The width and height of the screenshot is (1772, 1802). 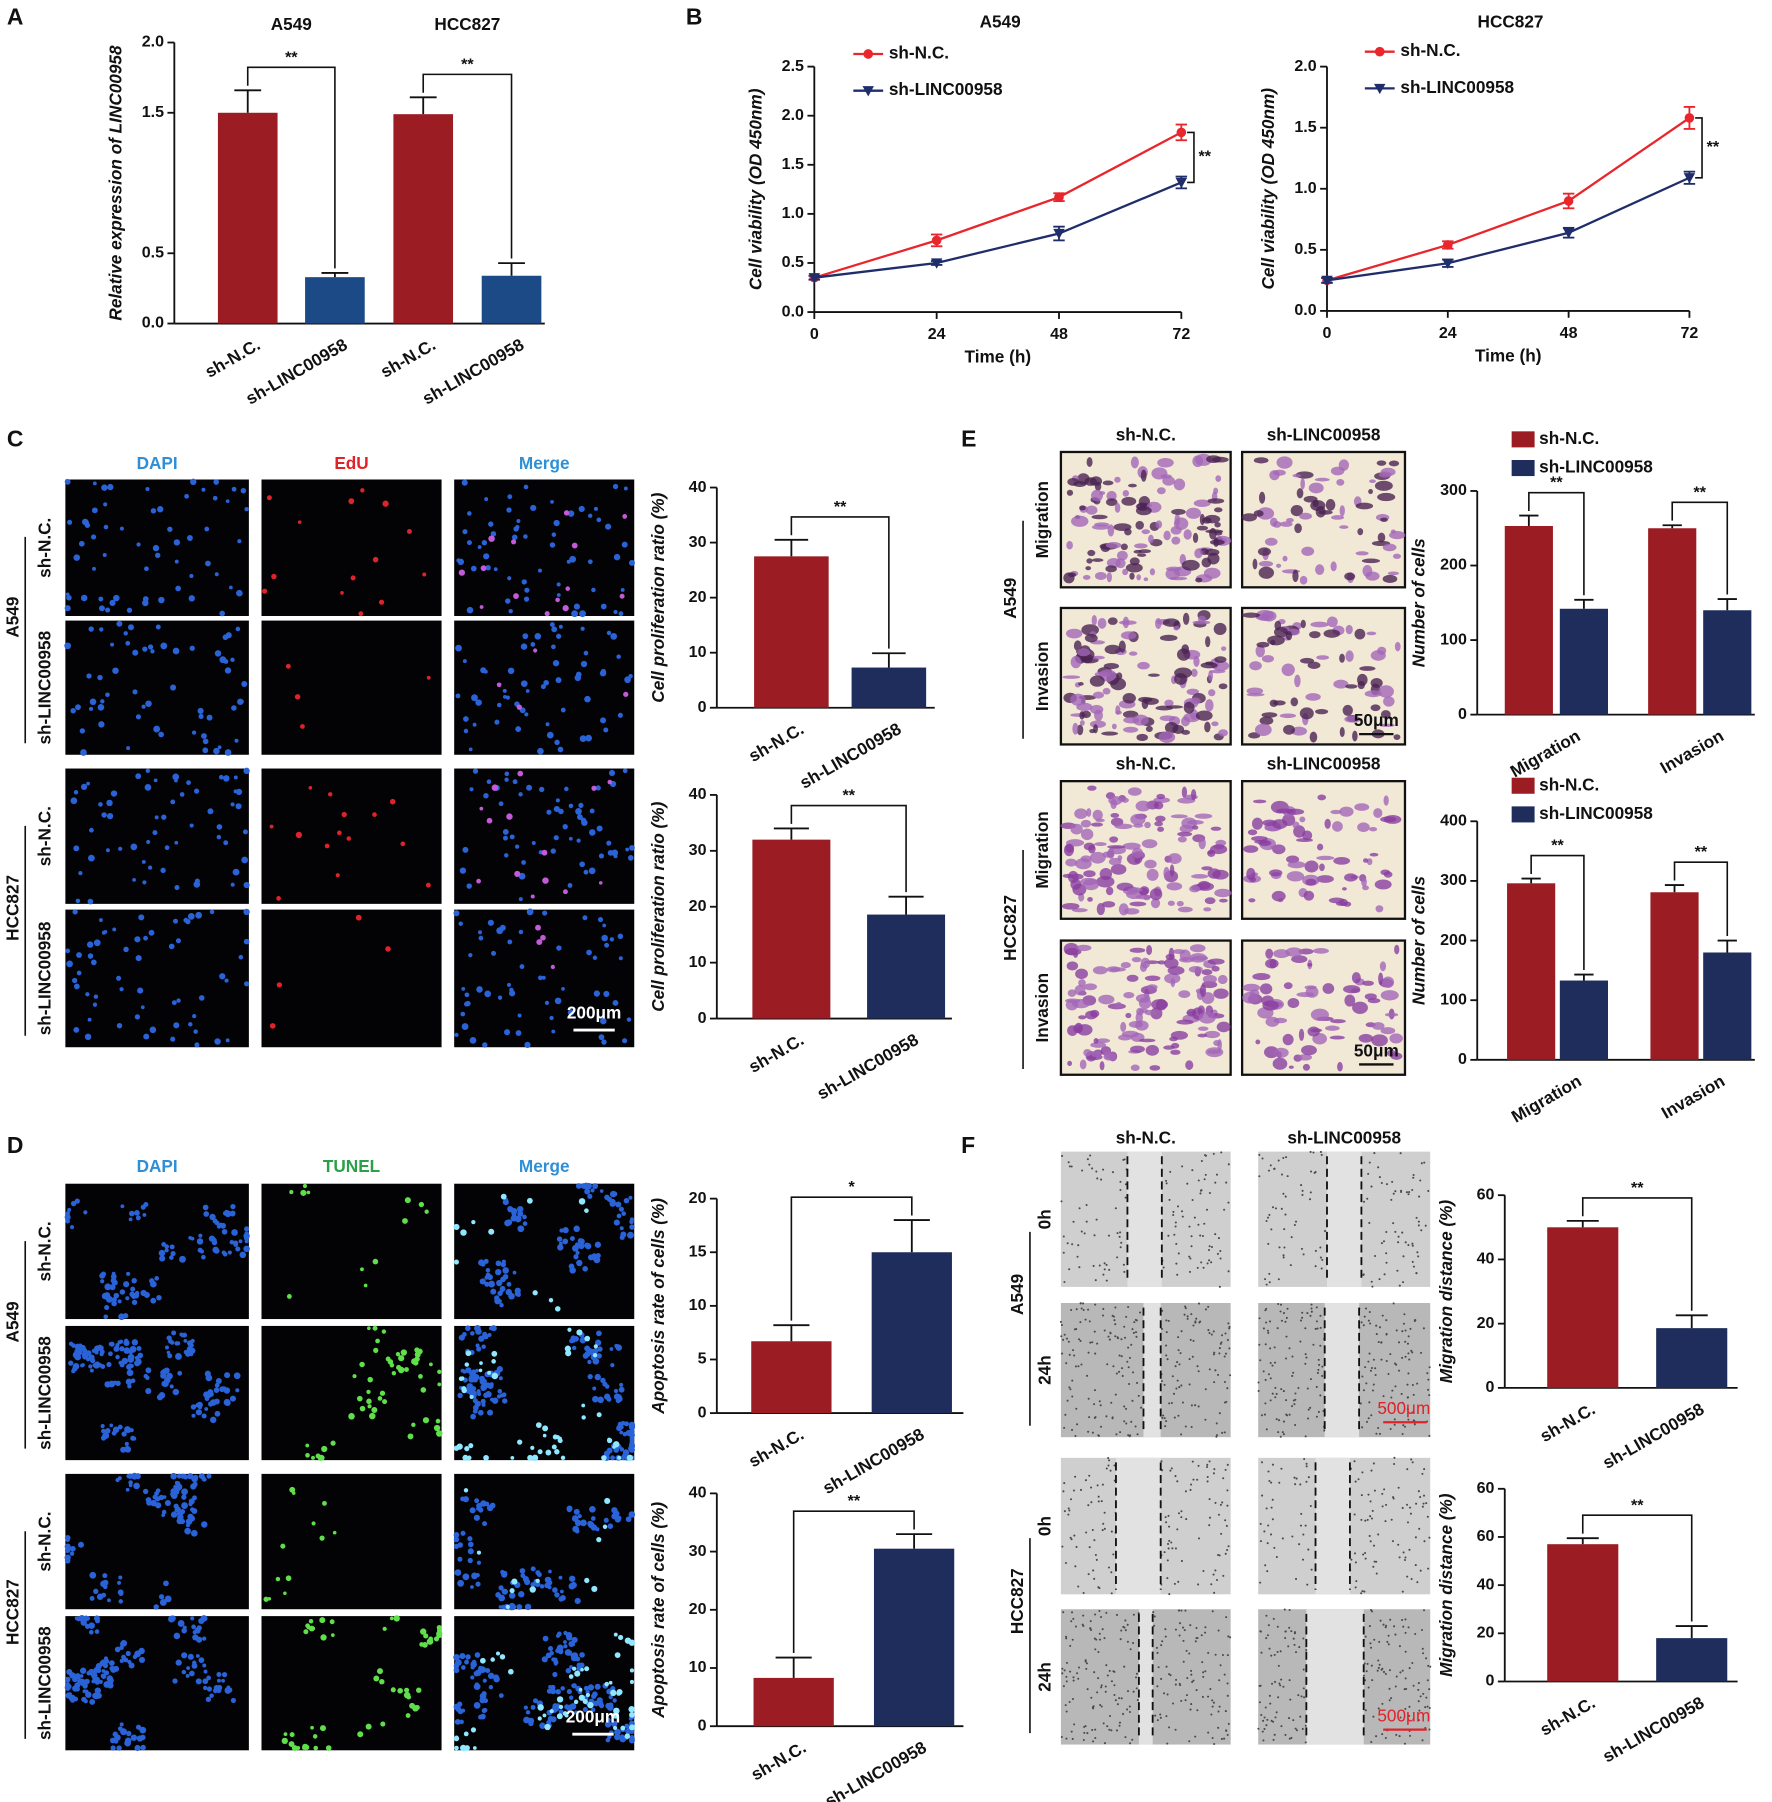 I want to click on bar, so click(x=1727, y=662).